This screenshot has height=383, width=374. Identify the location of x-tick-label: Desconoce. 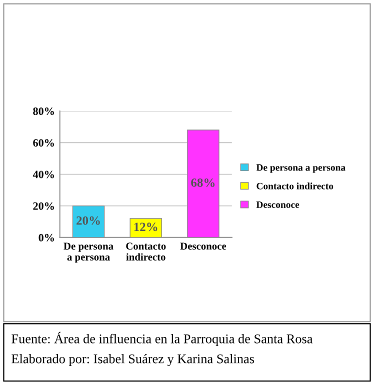
(203, 246).